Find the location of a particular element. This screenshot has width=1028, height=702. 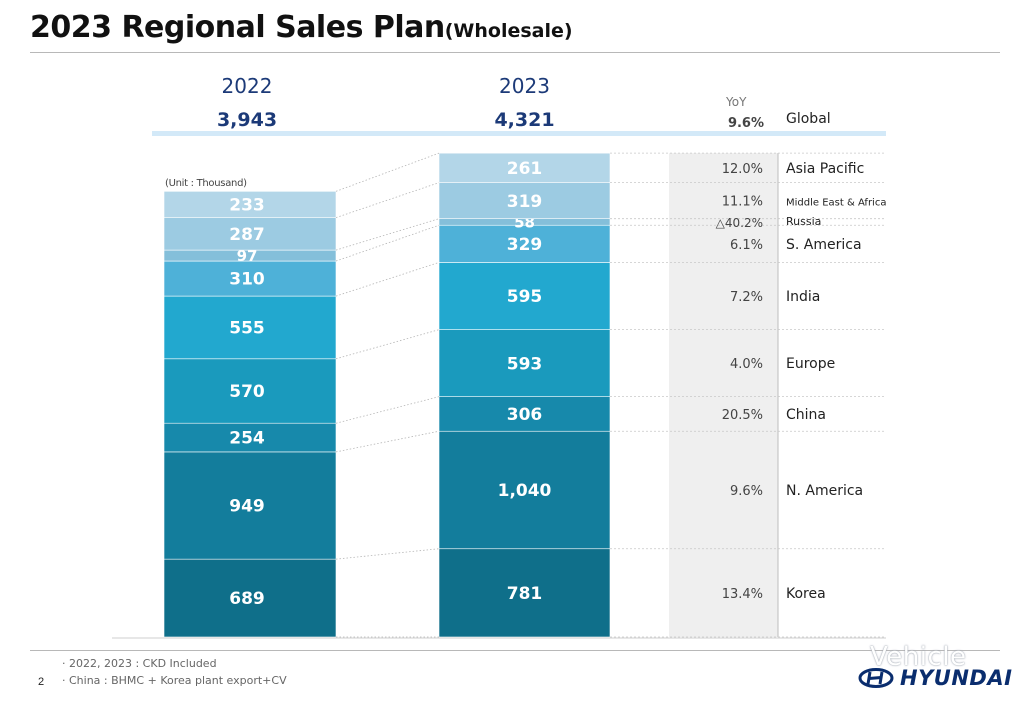

bar-label-2023-4: 595 is located at coordinates (525, 297).